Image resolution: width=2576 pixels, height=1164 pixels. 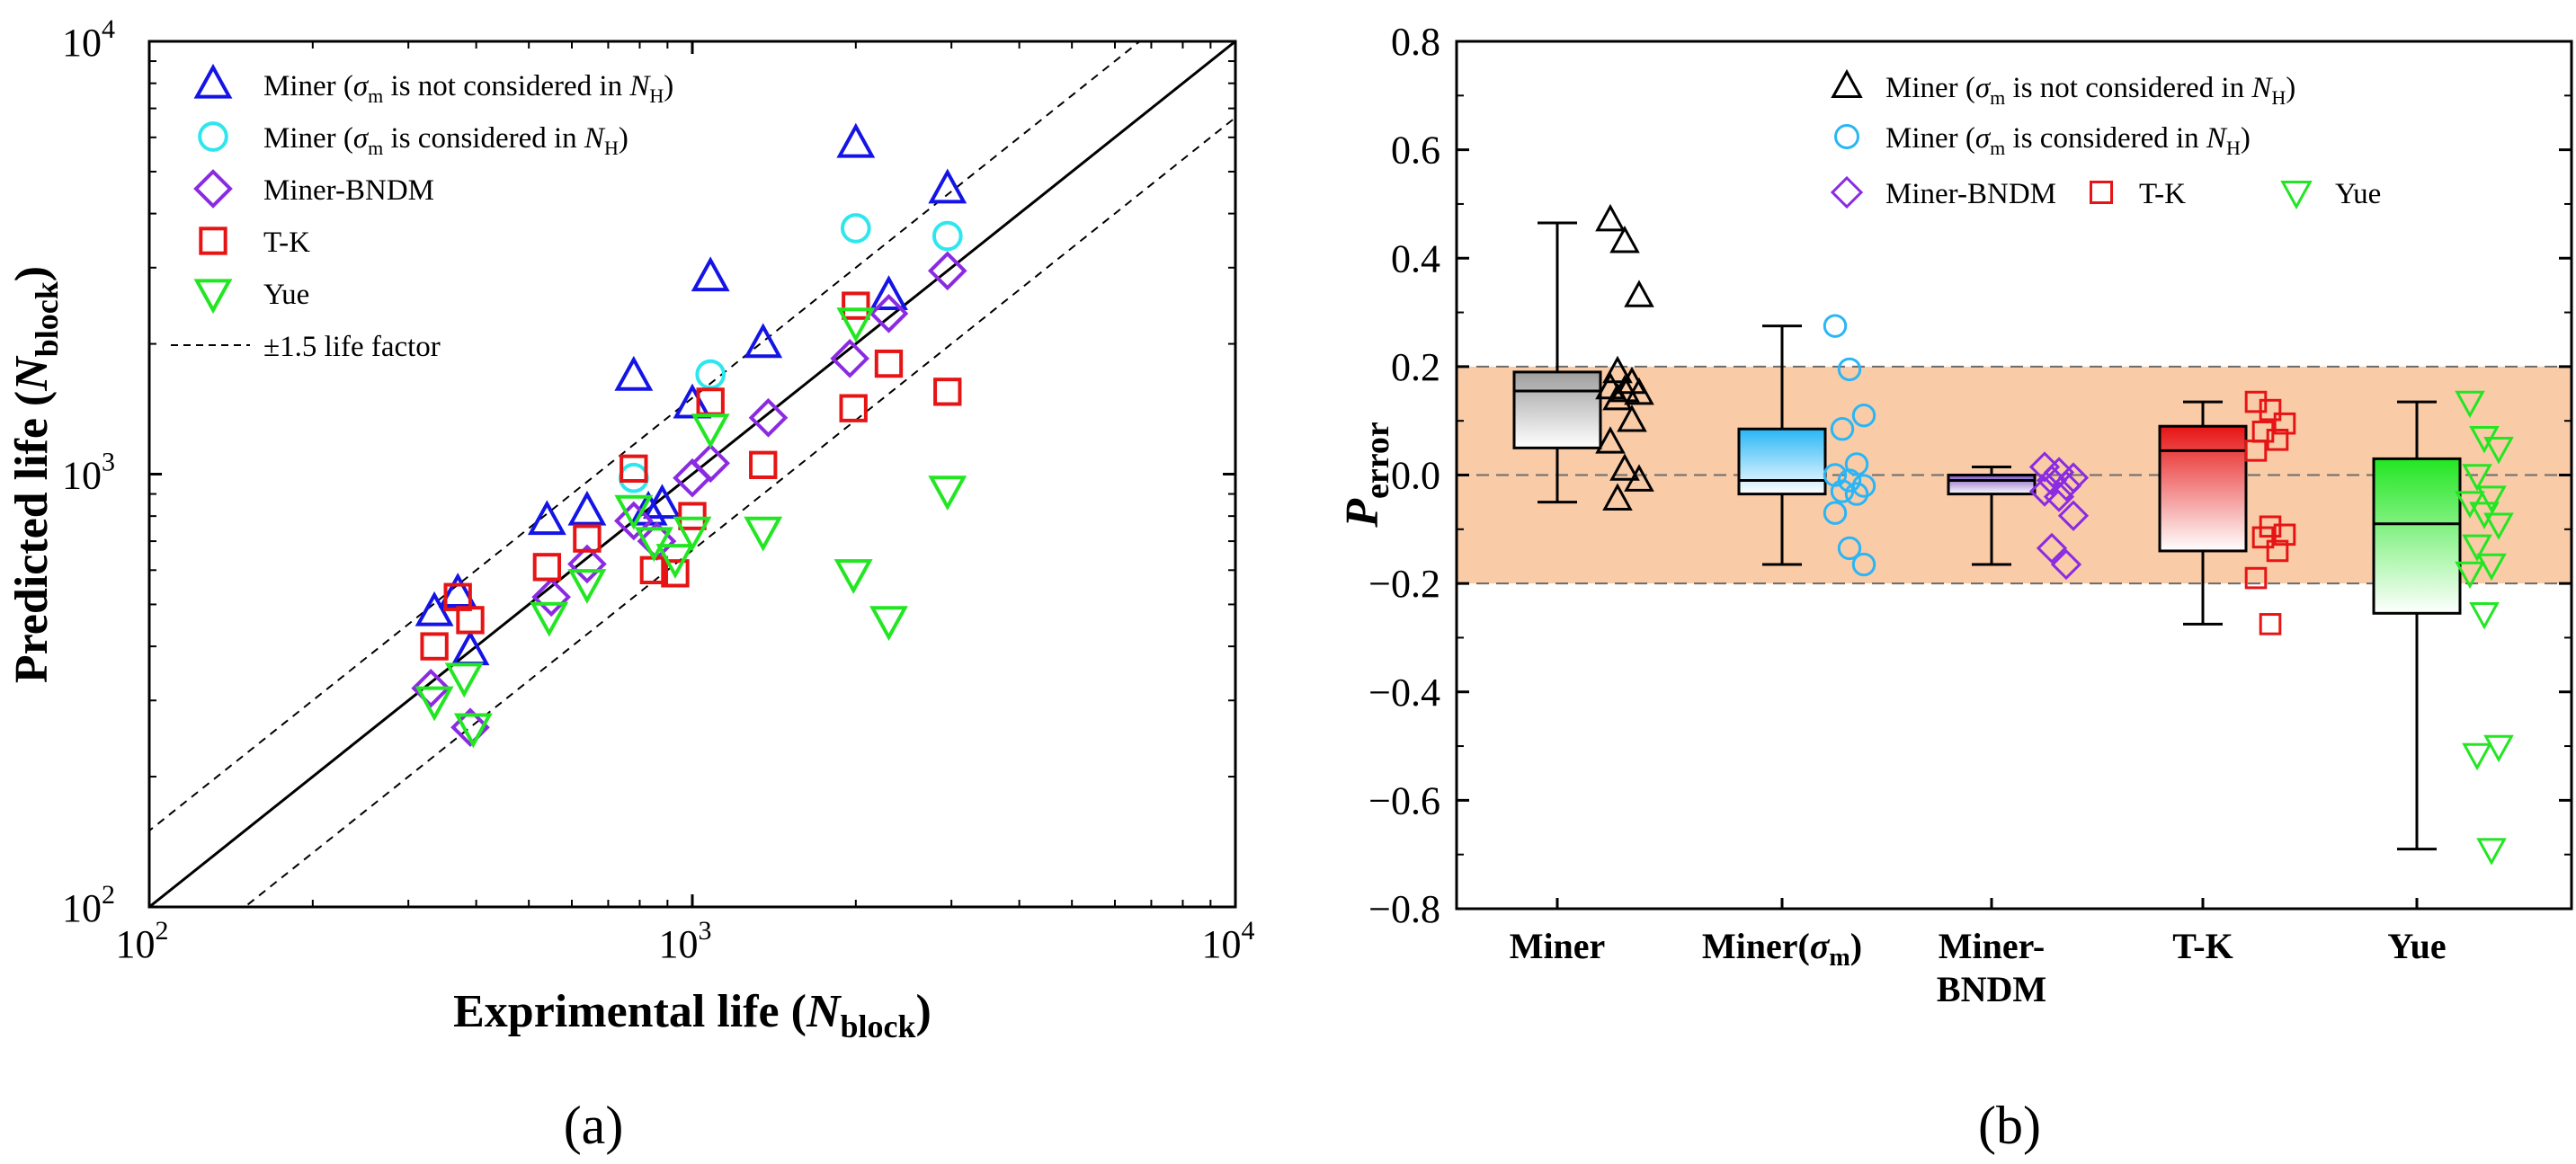 I want to click on y-tick-label-b: 0.2, so click(x=1415, y=367).